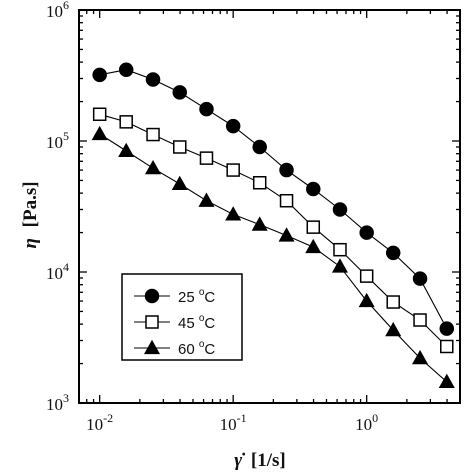 The height and width of the screenshot is (476, 474). What do you see at coordinates (99, 422) in the screenshot?
I see `x-tick-label: 10⁻²` at bounding box center [99, 422].